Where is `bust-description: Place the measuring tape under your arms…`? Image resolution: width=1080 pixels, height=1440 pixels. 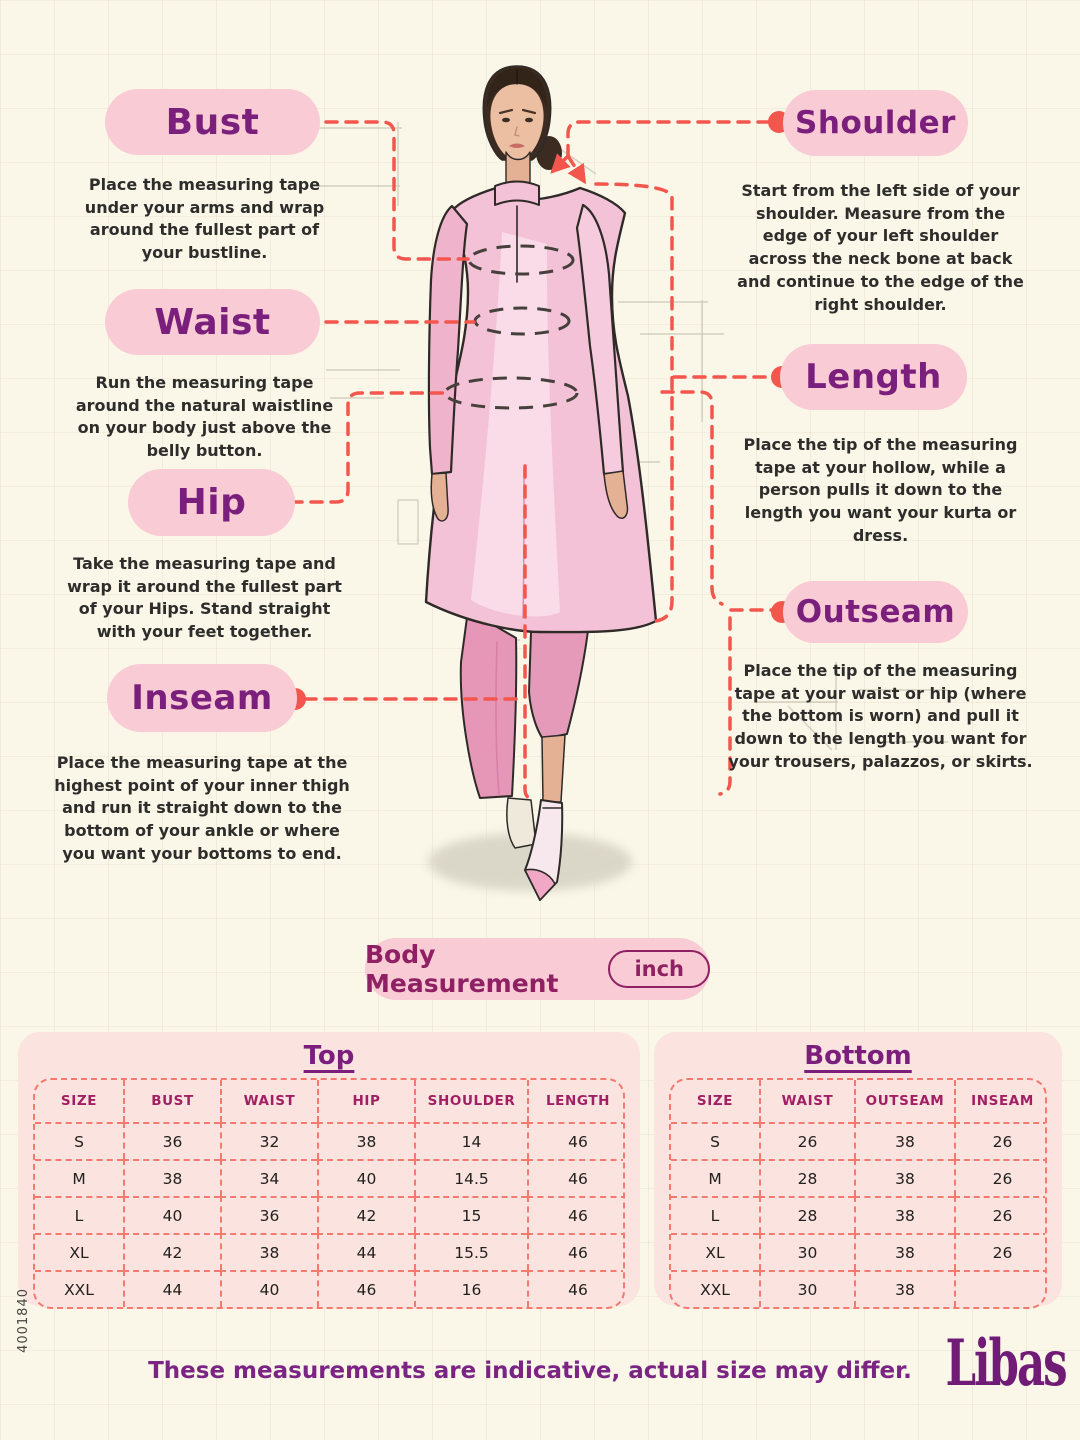
bust-description: Place the measuring tape under your arms… is located at coordinates (204, 219).